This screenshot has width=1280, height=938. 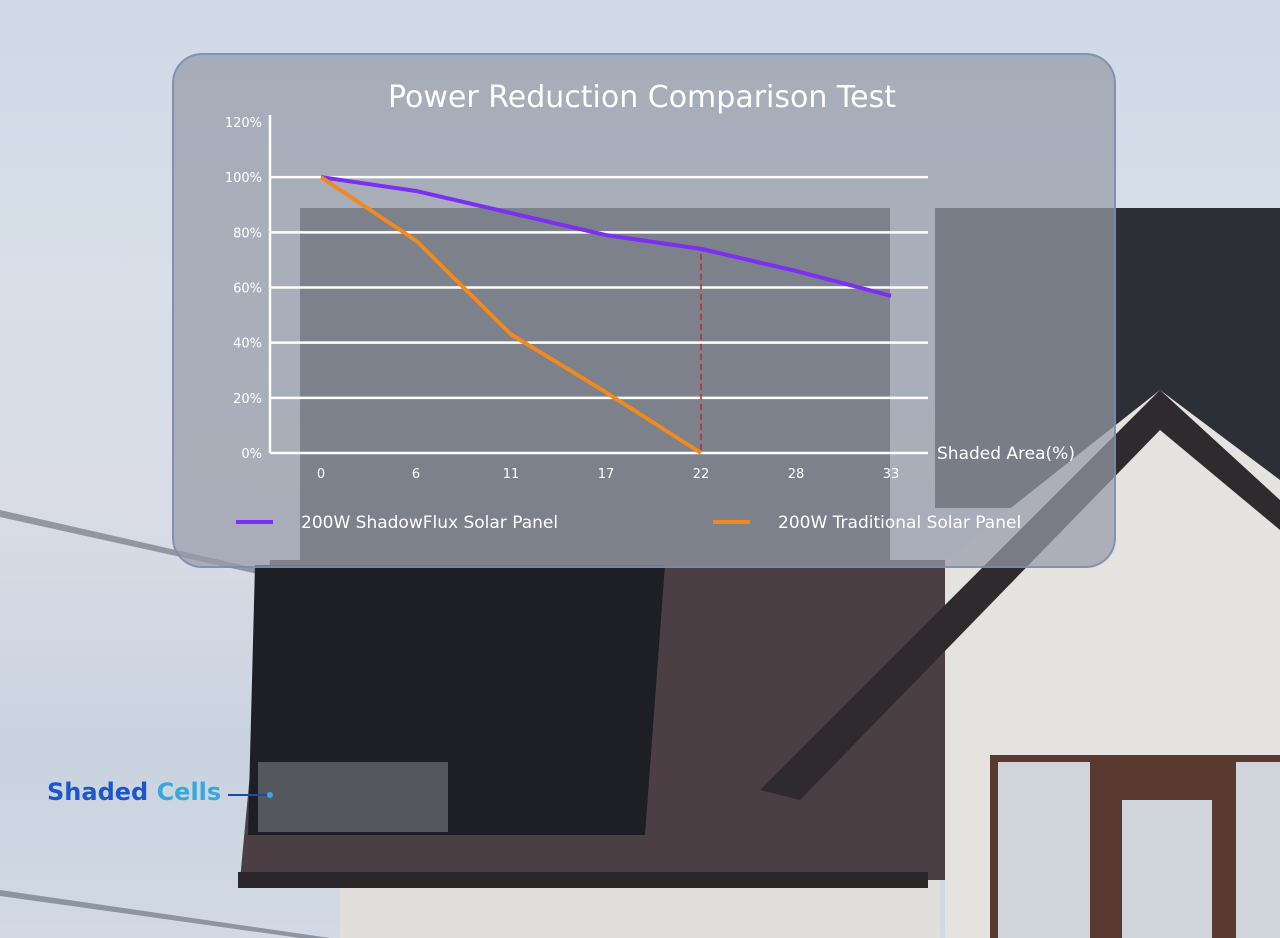 What do you see at coordinates (891, 474) in the screenshot?
I see `x-tick-label: 33` at bounding box center [891, 474].